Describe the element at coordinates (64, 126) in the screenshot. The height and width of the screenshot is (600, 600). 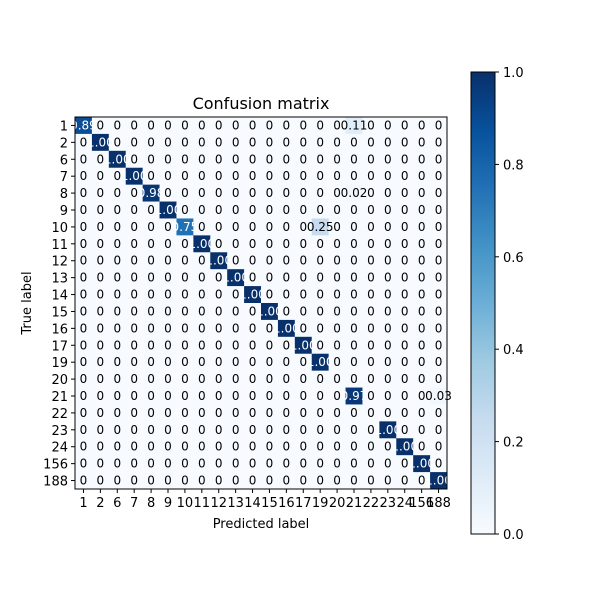
I see `y-tick-label: 1` at that location.